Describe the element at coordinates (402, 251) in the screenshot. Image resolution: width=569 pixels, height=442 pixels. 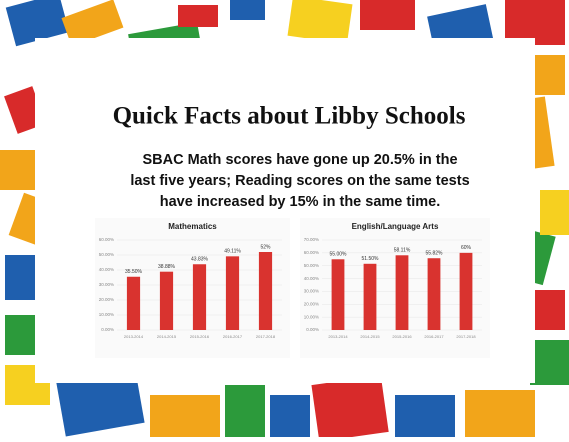
I see `value-label: 58.11%` at that location.